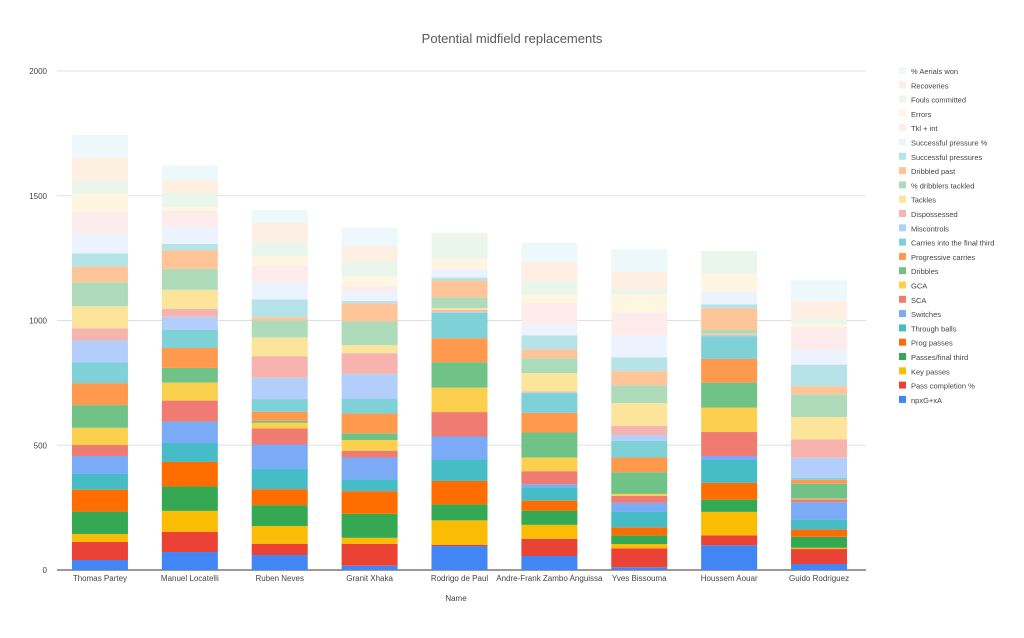 Image resolution: width=1024 pixels, height=638 pixels. I want to click on legend-item: npxG+xA, so click(920, 400).